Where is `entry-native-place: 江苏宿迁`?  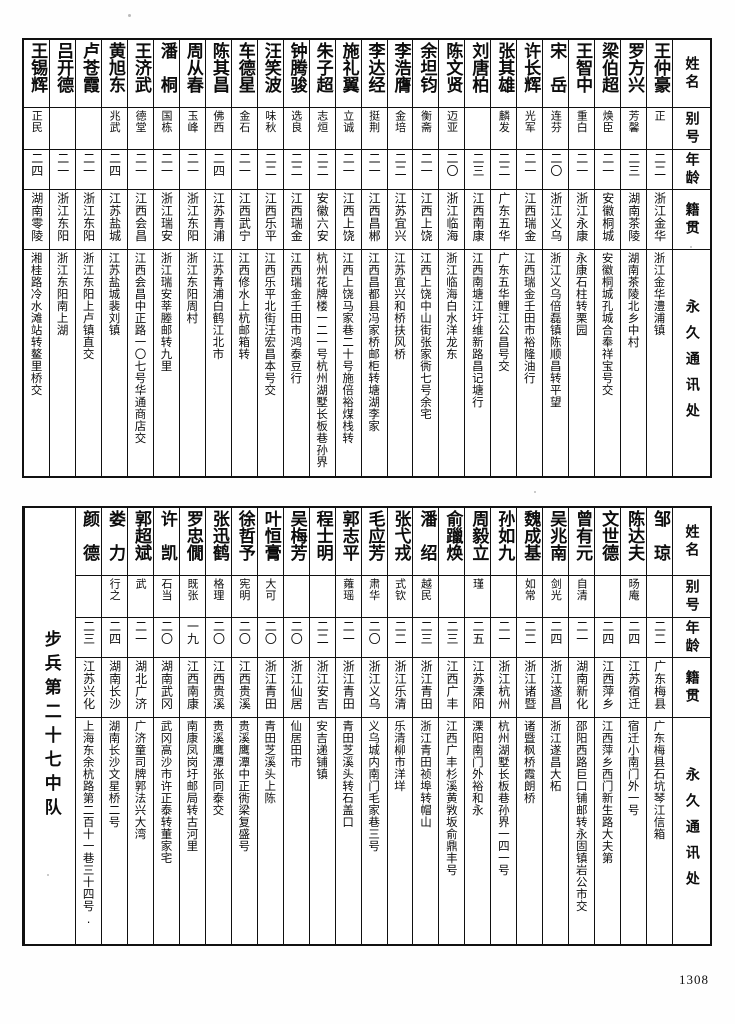 entry-native-place: 江苏宿迁 is located at coordinates (634, 688).